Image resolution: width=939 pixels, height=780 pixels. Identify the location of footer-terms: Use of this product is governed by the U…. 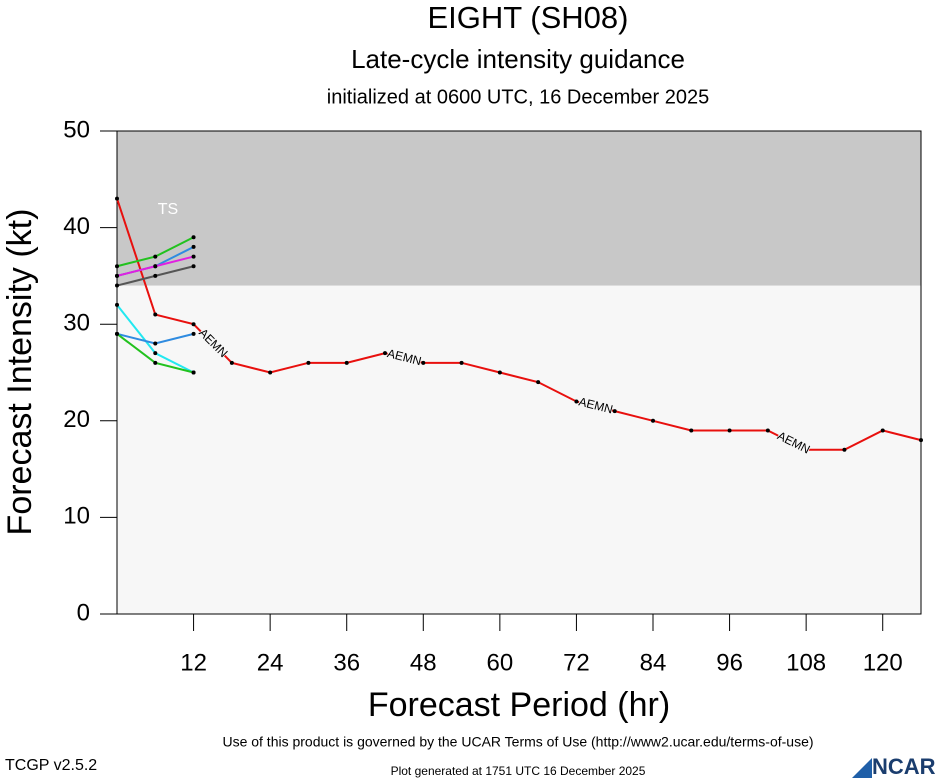
(517, 742).